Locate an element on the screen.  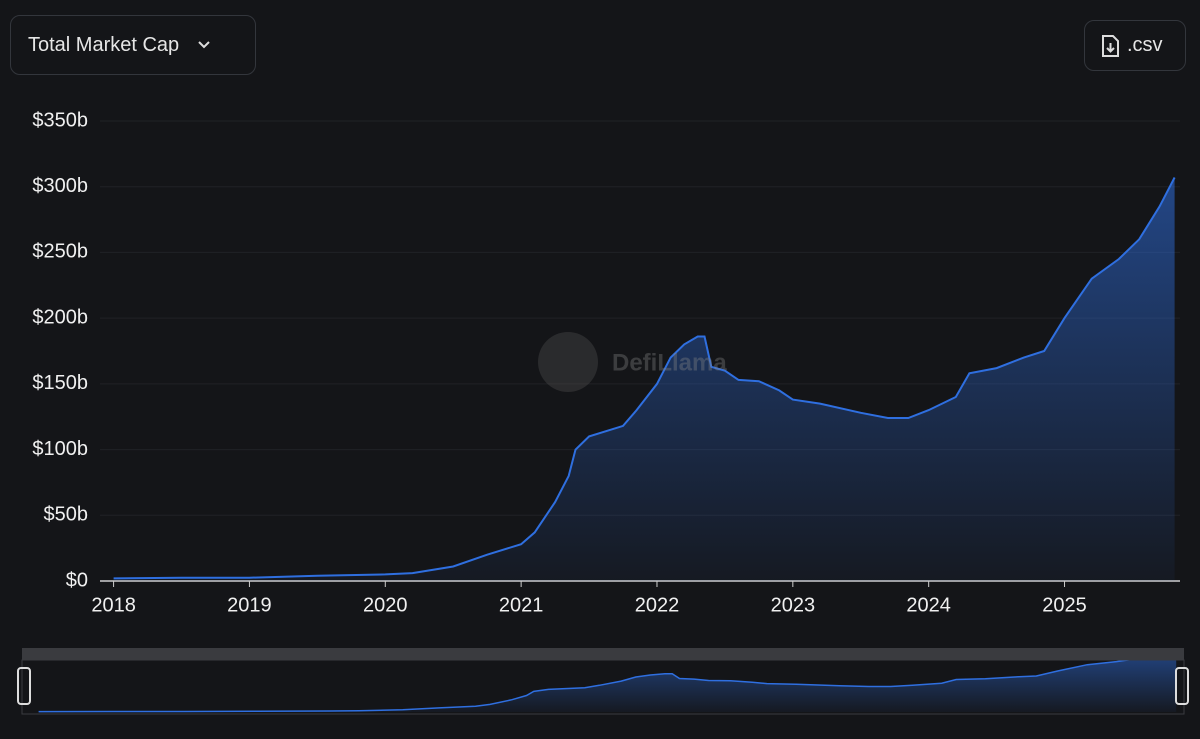
x-tick-label: 2020 is located at coordinates (385, 605).